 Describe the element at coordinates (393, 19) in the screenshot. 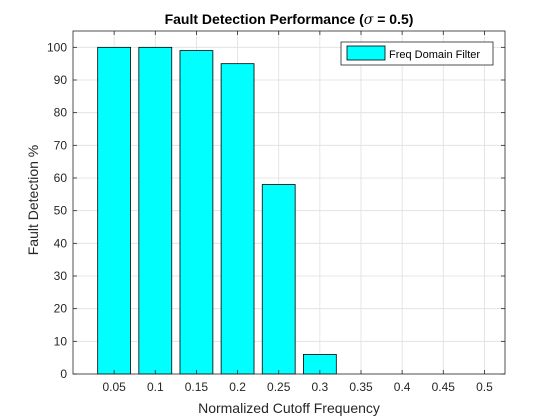

I see `chart-title-suffix: = 0.5)` at that location.